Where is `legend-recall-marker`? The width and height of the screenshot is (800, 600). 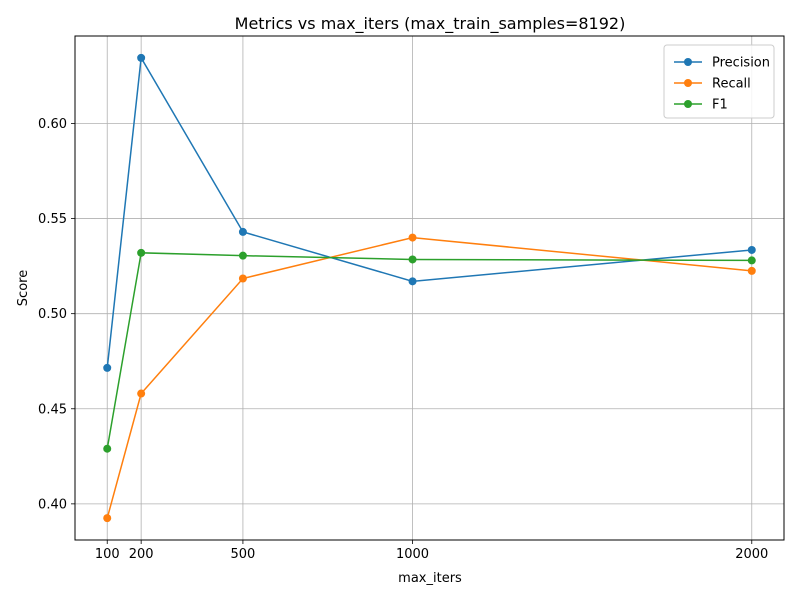 legend-recall-marker is located at coordinates (688, 83).